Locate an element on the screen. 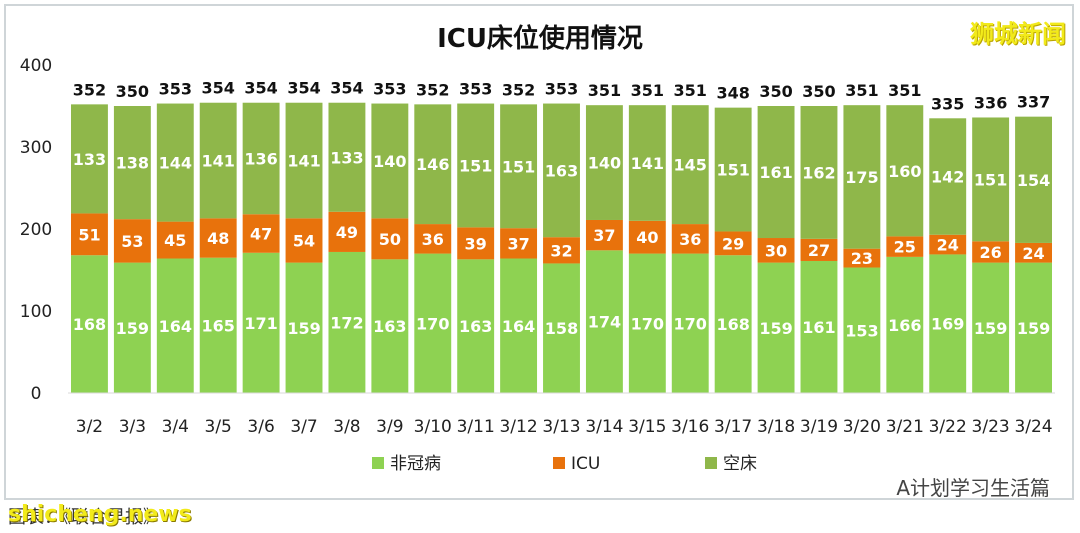 The width and height of the screenshot is (1080, 533). data-label: 24 is located at coordinates (1033, 253).